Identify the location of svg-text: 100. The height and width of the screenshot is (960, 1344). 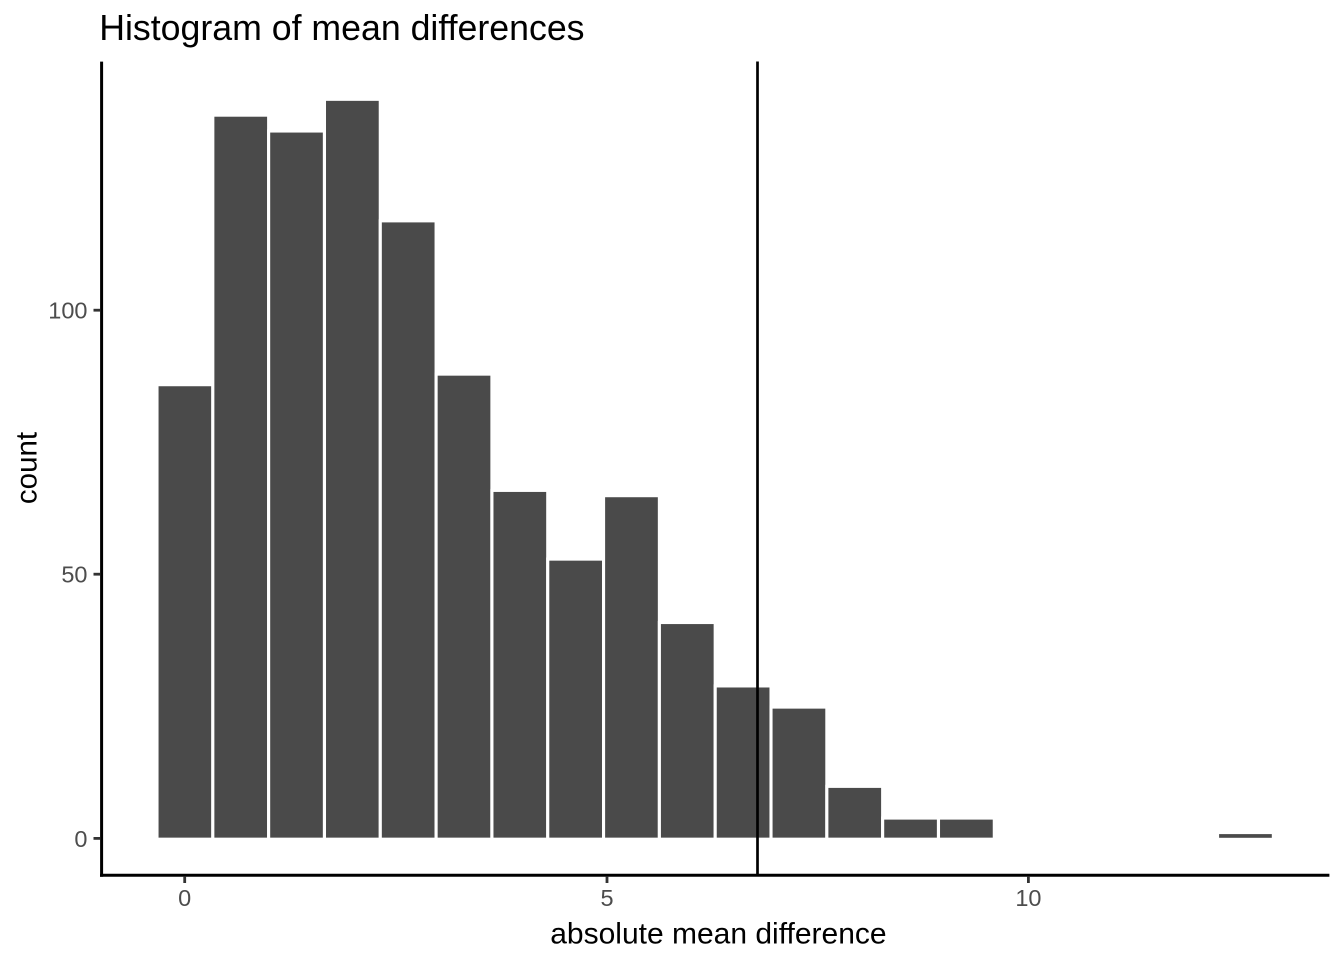
(67, 311).